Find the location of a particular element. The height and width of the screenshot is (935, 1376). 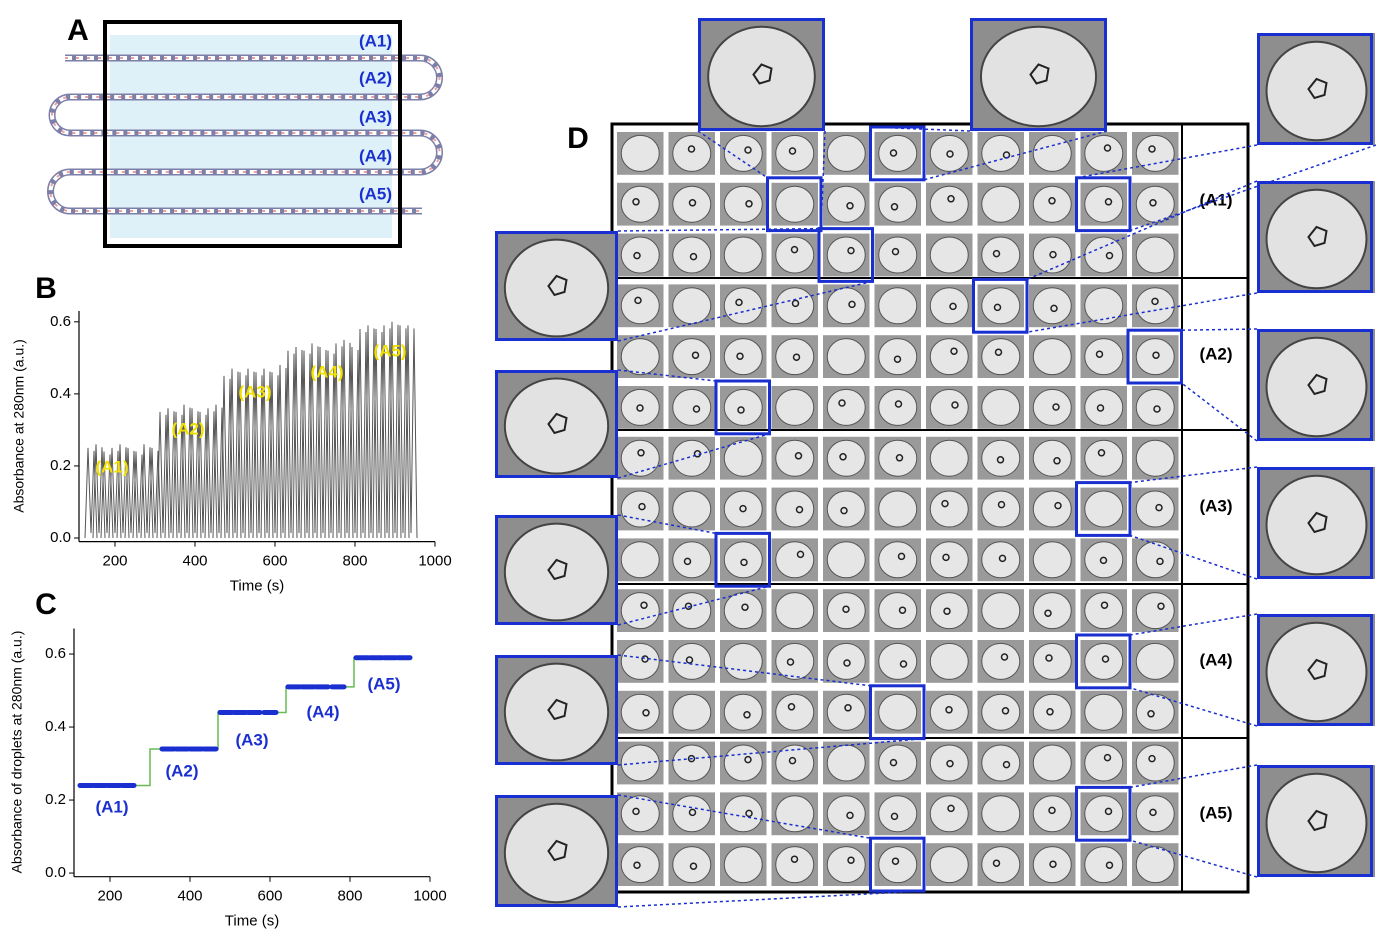

y-tick-label: 0.4 is located at coordinates (55, 726).